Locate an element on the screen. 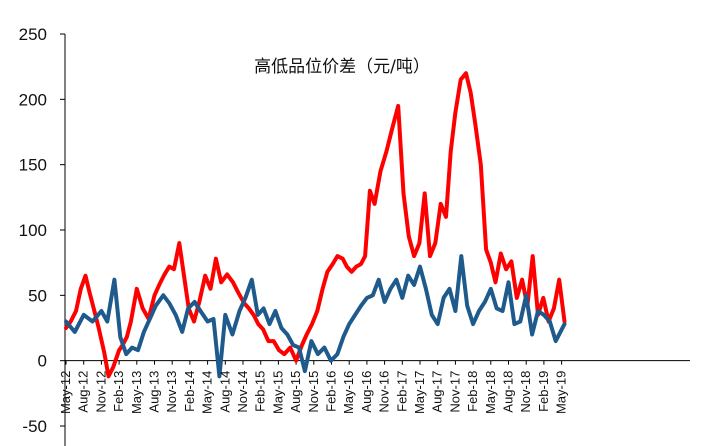 Image resolution: width=720 pixels, height=446 pixels. x-tick-label: May-16 is located at coordinates (348, 392).